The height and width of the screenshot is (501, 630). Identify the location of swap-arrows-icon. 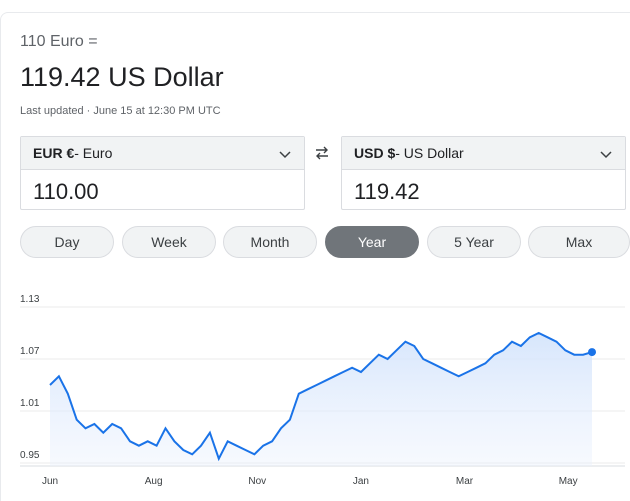
(322, 153).